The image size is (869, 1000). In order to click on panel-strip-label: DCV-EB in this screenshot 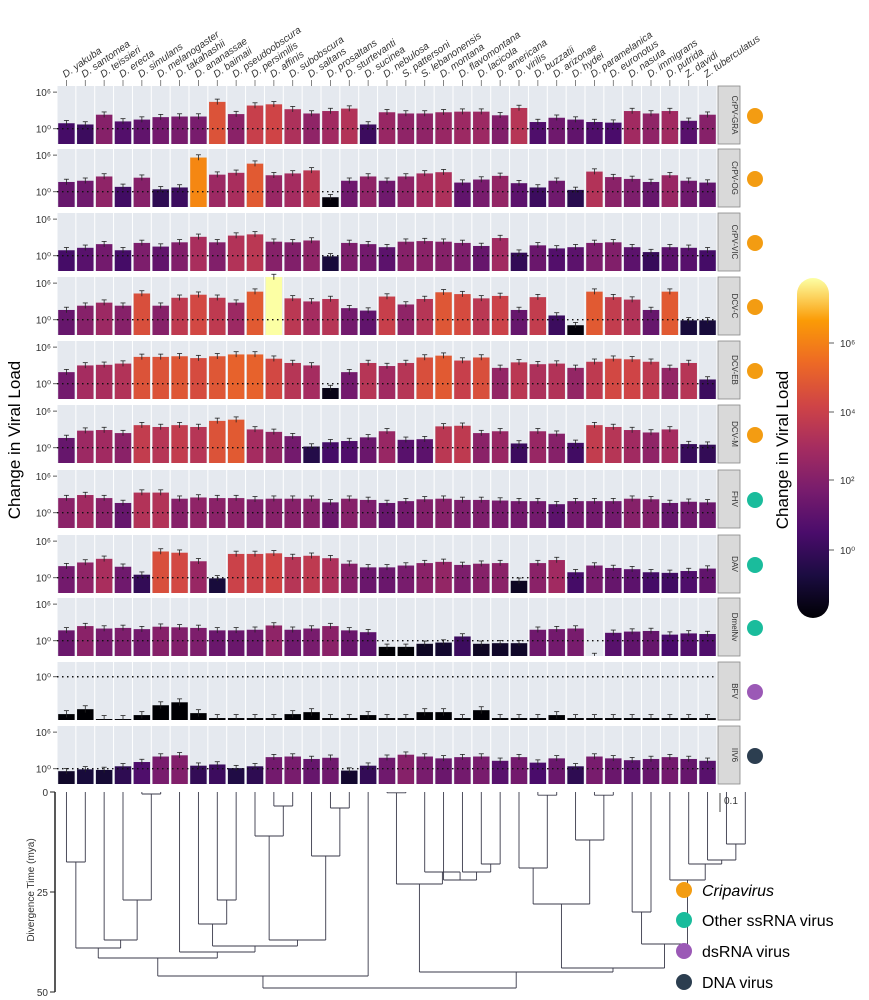, I will do `click(734, 370)`.